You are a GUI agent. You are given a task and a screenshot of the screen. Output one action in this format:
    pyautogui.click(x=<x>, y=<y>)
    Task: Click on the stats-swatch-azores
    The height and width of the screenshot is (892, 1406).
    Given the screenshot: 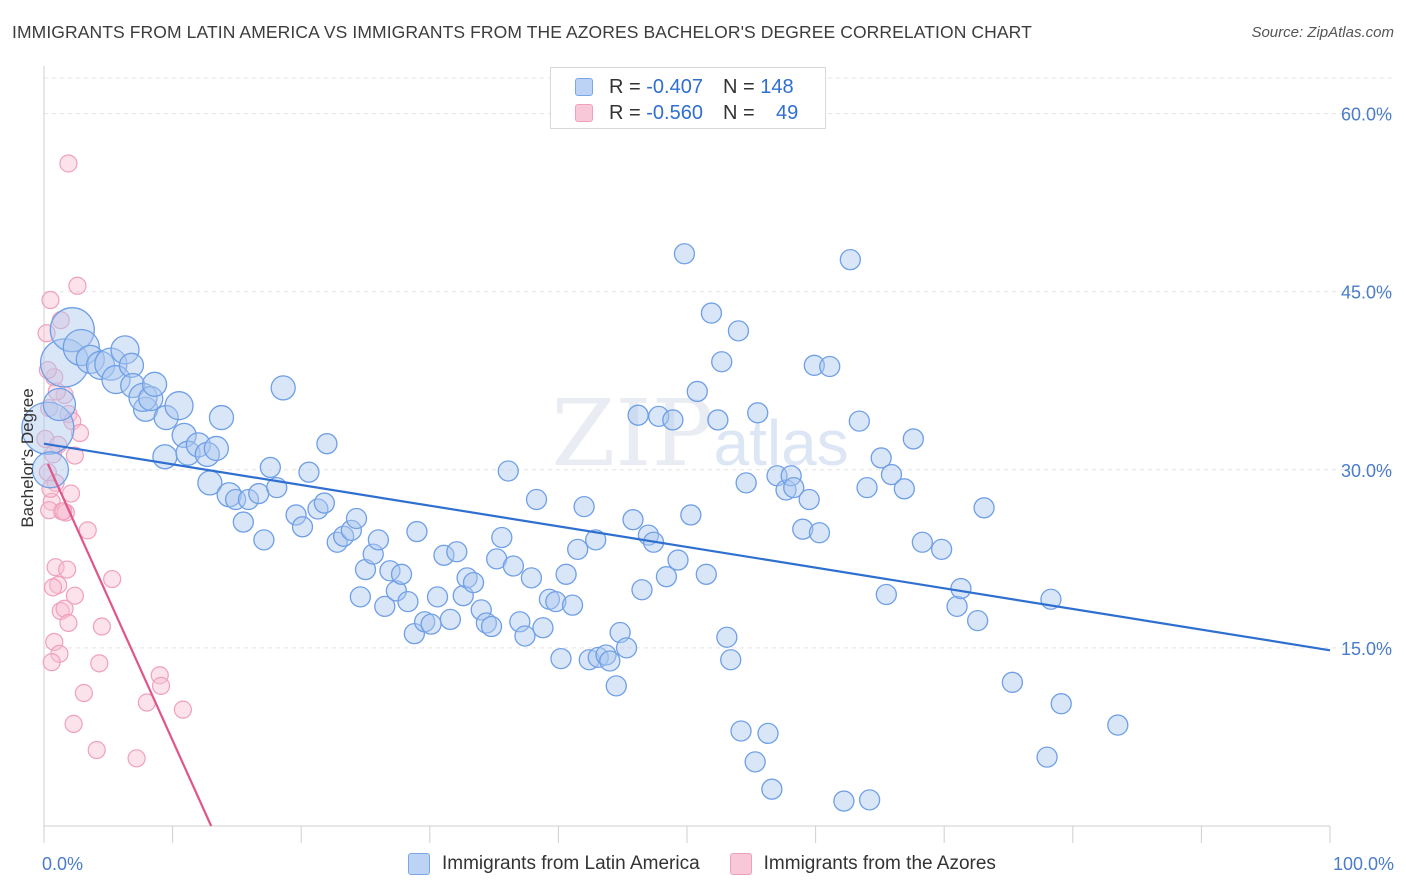 What is the action you would take?
    pyautogui.click(x=584, y=113)
    